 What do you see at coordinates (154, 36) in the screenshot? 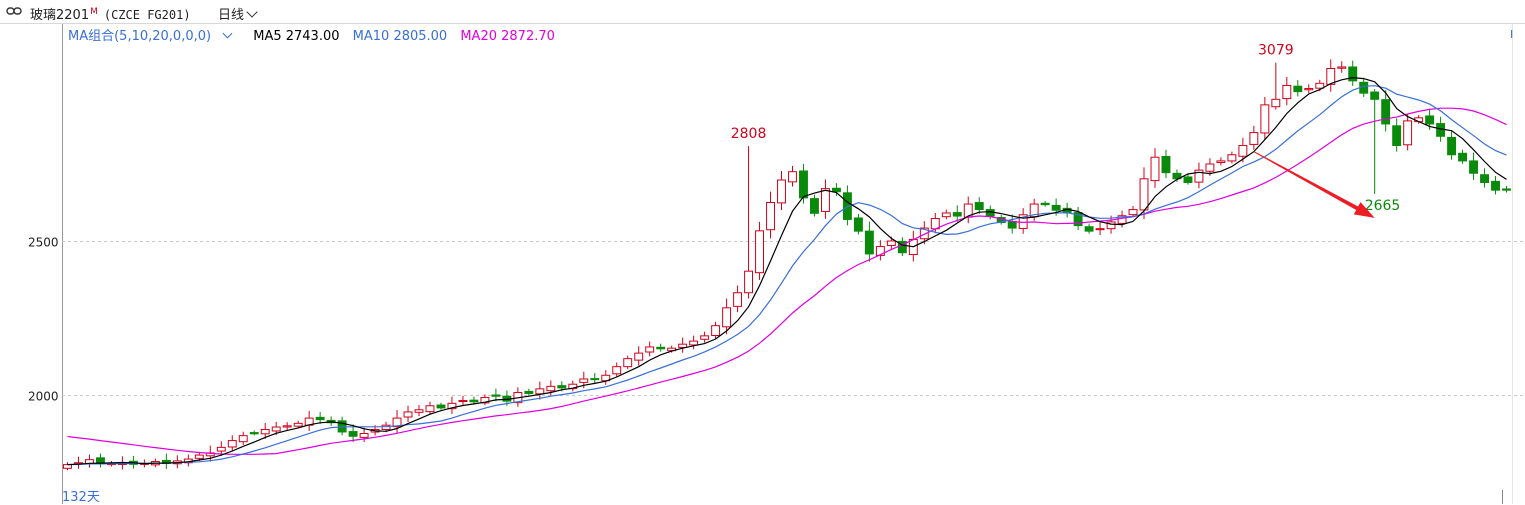
I see `ma-combo-selector: MA组合(5,10,20,0,0,0)` at bounding box center [154, 36].